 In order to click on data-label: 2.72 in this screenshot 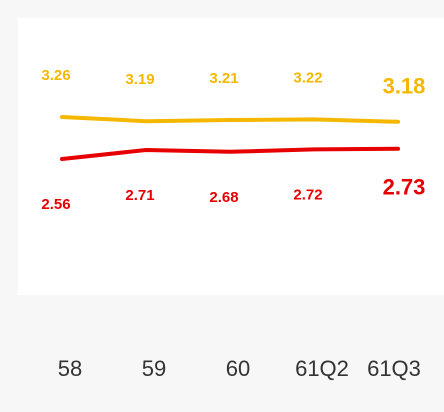, I will do `click(307, 194)`.